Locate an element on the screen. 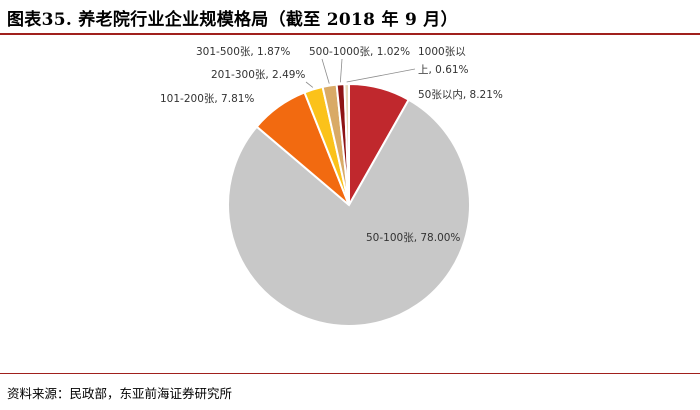 The width and height of the screenshot is (700, 410). page-title: 图表35. 养老院行业企业规模格局（截至 2018 年 9 月） is located at coordinates (232, 20).